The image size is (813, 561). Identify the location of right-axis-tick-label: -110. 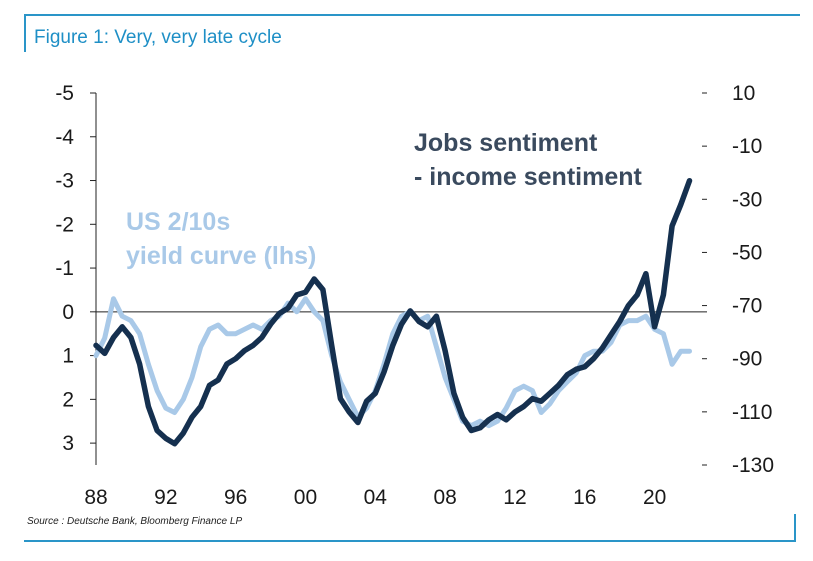
(752, 412).